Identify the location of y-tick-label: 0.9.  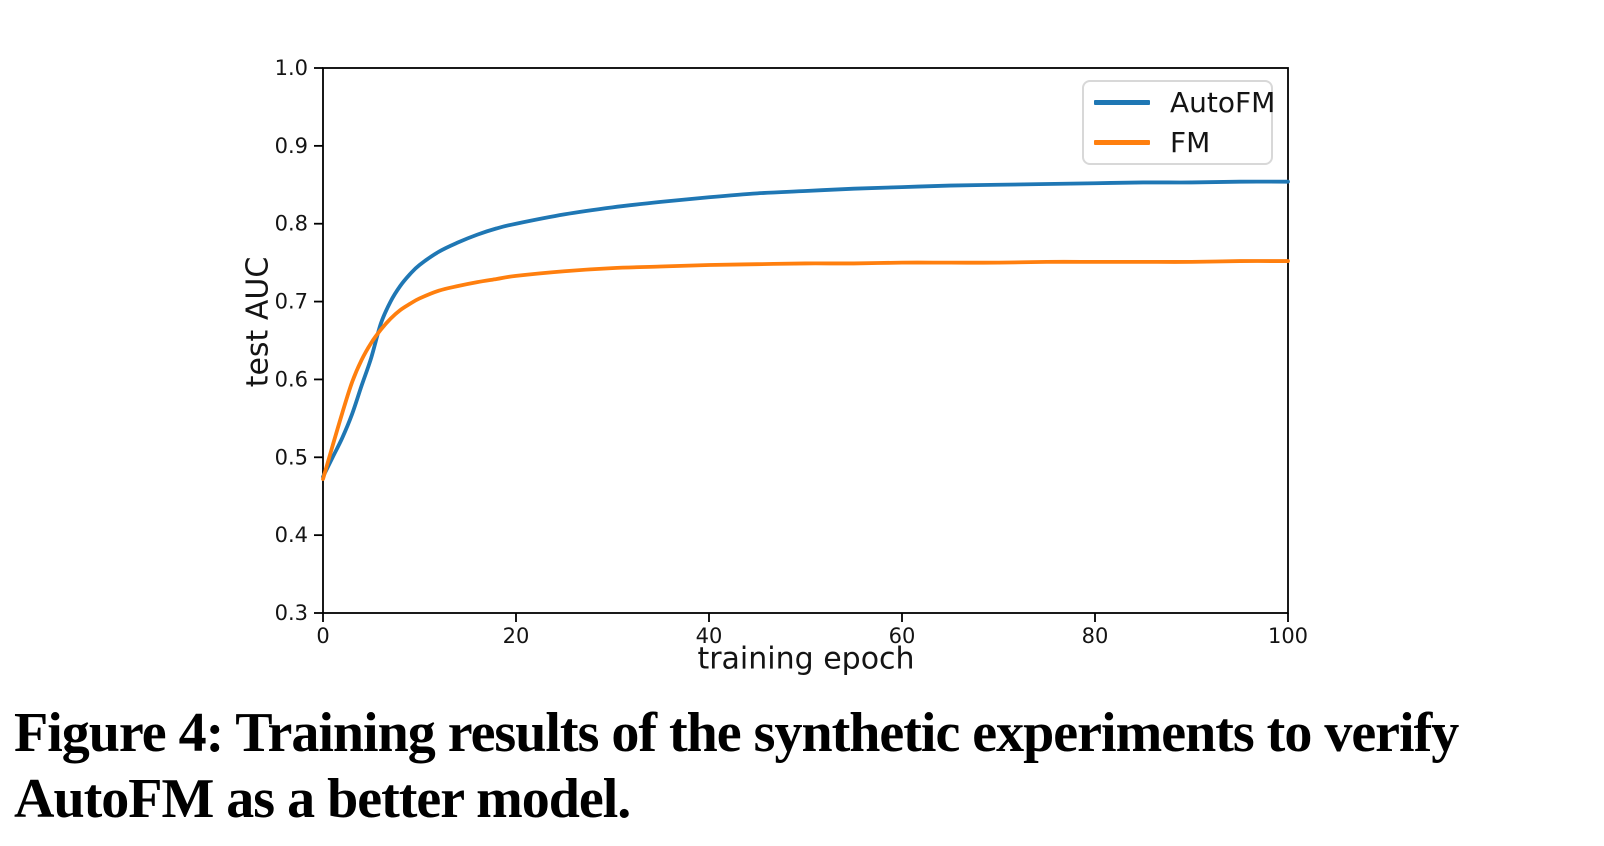
(291, 146).